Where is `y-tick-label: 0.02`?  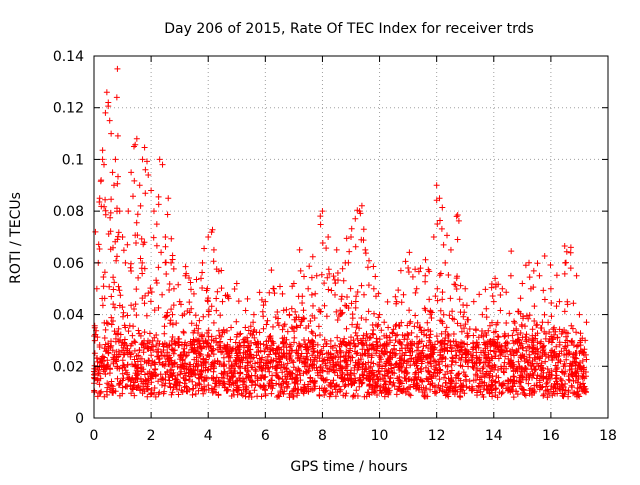
y-tick-label: 0.02 is located at coordinates (68, 367).